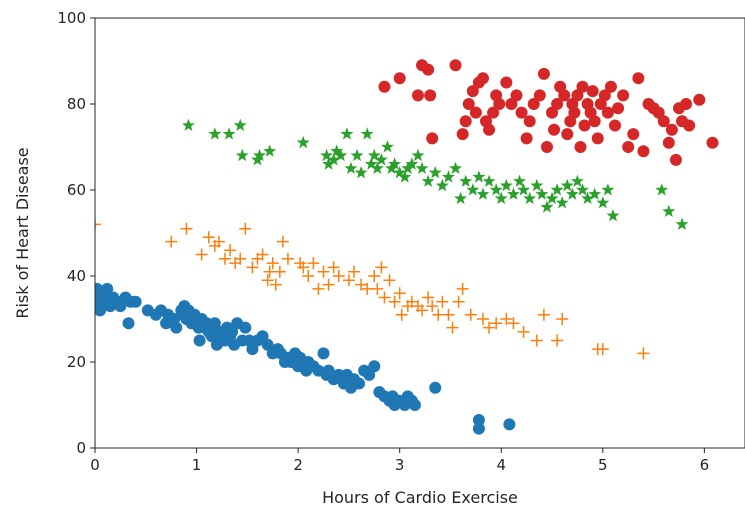 Image resolution: width=745 pixels, height=510 pixels. What do you see at coordinates (298, 465) in the screenshot?
I see `x-tick-label: 2` at bounding box center [298, 465].